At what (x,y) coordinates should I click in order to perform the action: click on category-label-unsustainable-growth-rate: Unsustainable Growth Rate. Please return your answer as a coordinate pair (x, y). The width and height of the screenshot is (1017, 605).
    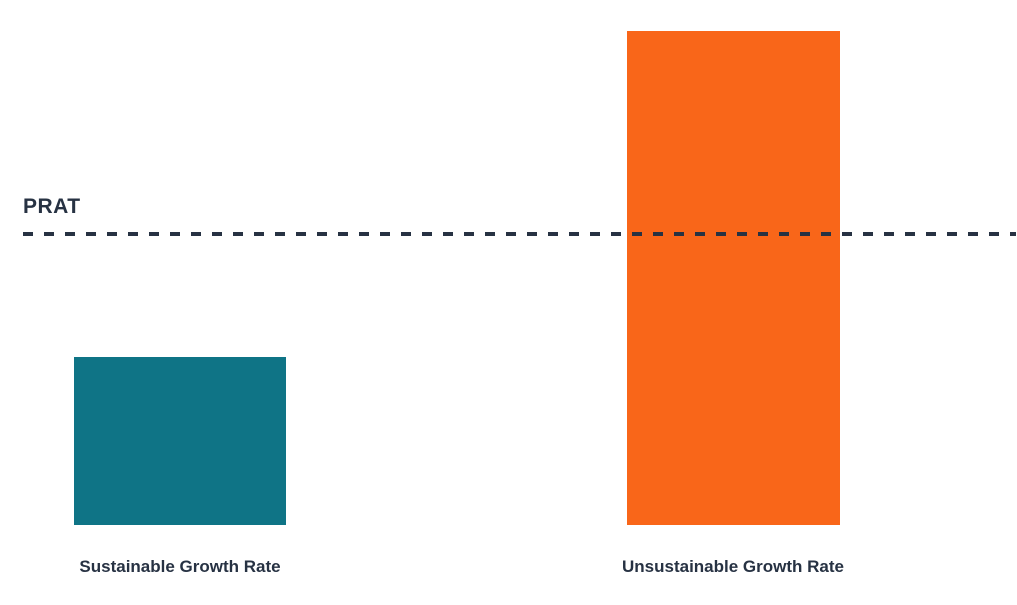
    Looking at the image, I should click on (733, 566).